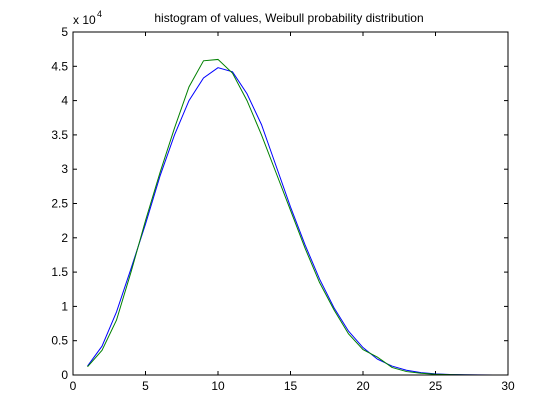 The width and height of the screenshot is (560, 420). What do you see at coordinates (64, 306) in the screenshot?
I see `y-tick-label-2: 1` at bounding box center [64, 306].